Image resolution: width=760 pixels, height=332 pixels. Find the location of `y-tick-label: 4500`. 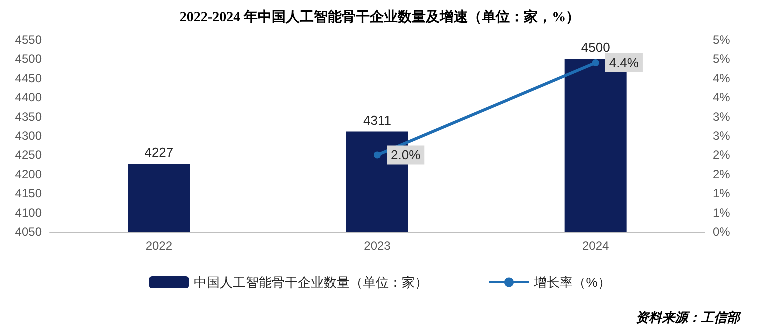

y-tick-label: 4500 is located at coordinates (28, 59).